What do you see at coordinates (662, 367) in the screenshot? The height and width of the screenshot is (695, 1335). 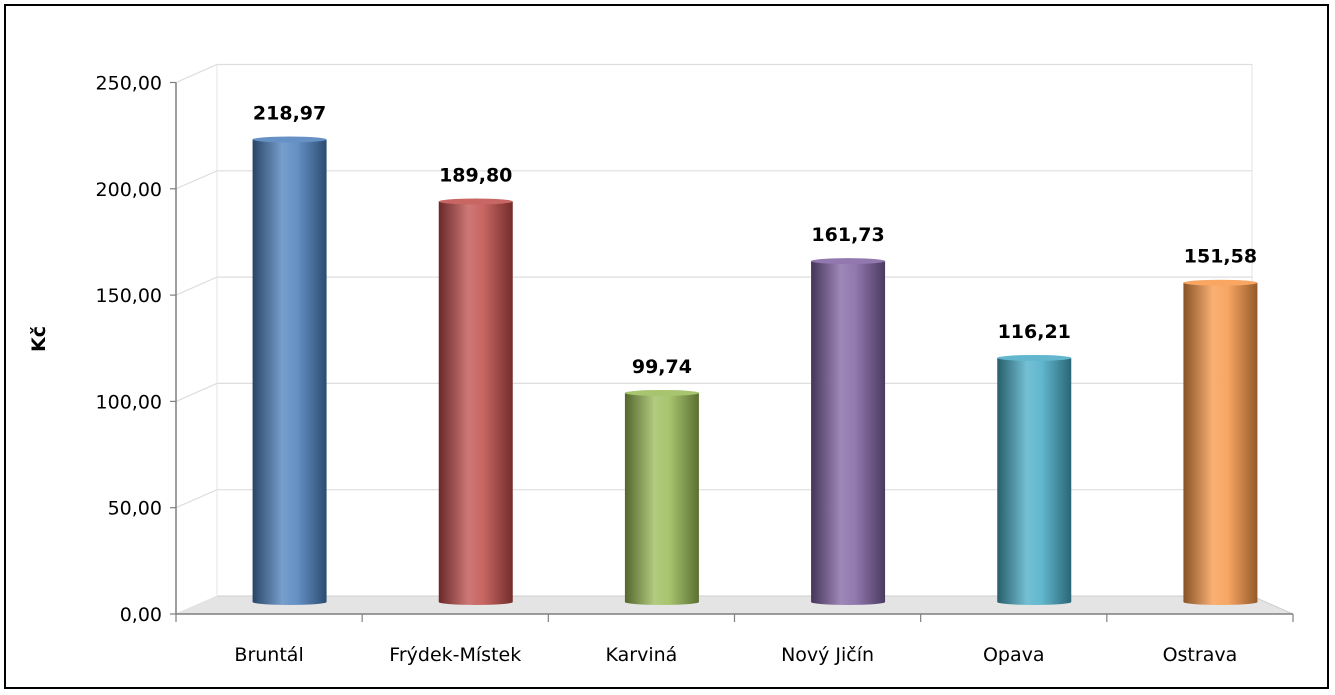 I see `data-label: 99,74` at bounding box center [662, 367].